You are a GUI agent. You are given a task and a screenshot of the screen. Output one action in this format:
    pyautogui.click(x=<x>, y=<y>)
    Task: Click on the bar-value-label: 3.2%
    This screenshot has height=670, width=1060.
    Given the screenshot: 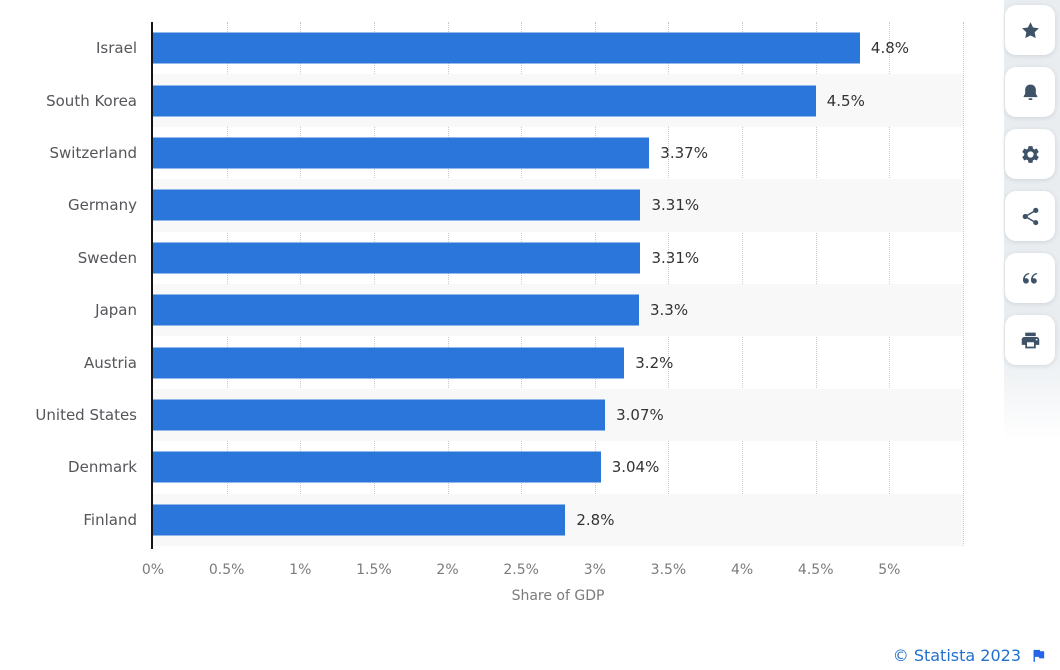 What is the action you would take?
    pyautogui.click(x=654, y=362)
    